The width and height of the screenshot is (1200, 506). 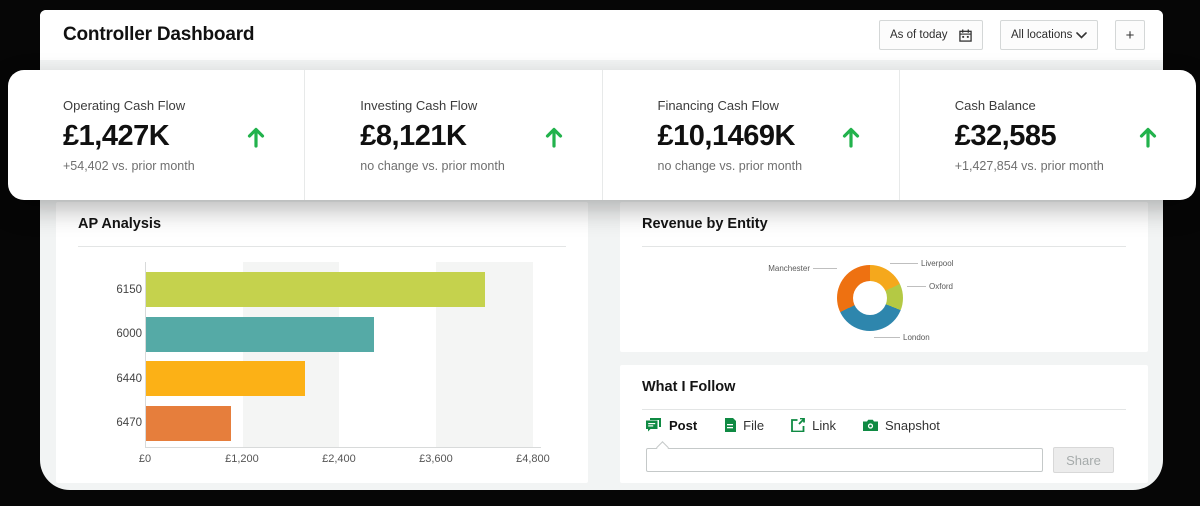 What do you see at coordinates (436, 459) in the screenshot?
I see `ap-x-tick-label: £3,600` at bounding box center [436, 459].